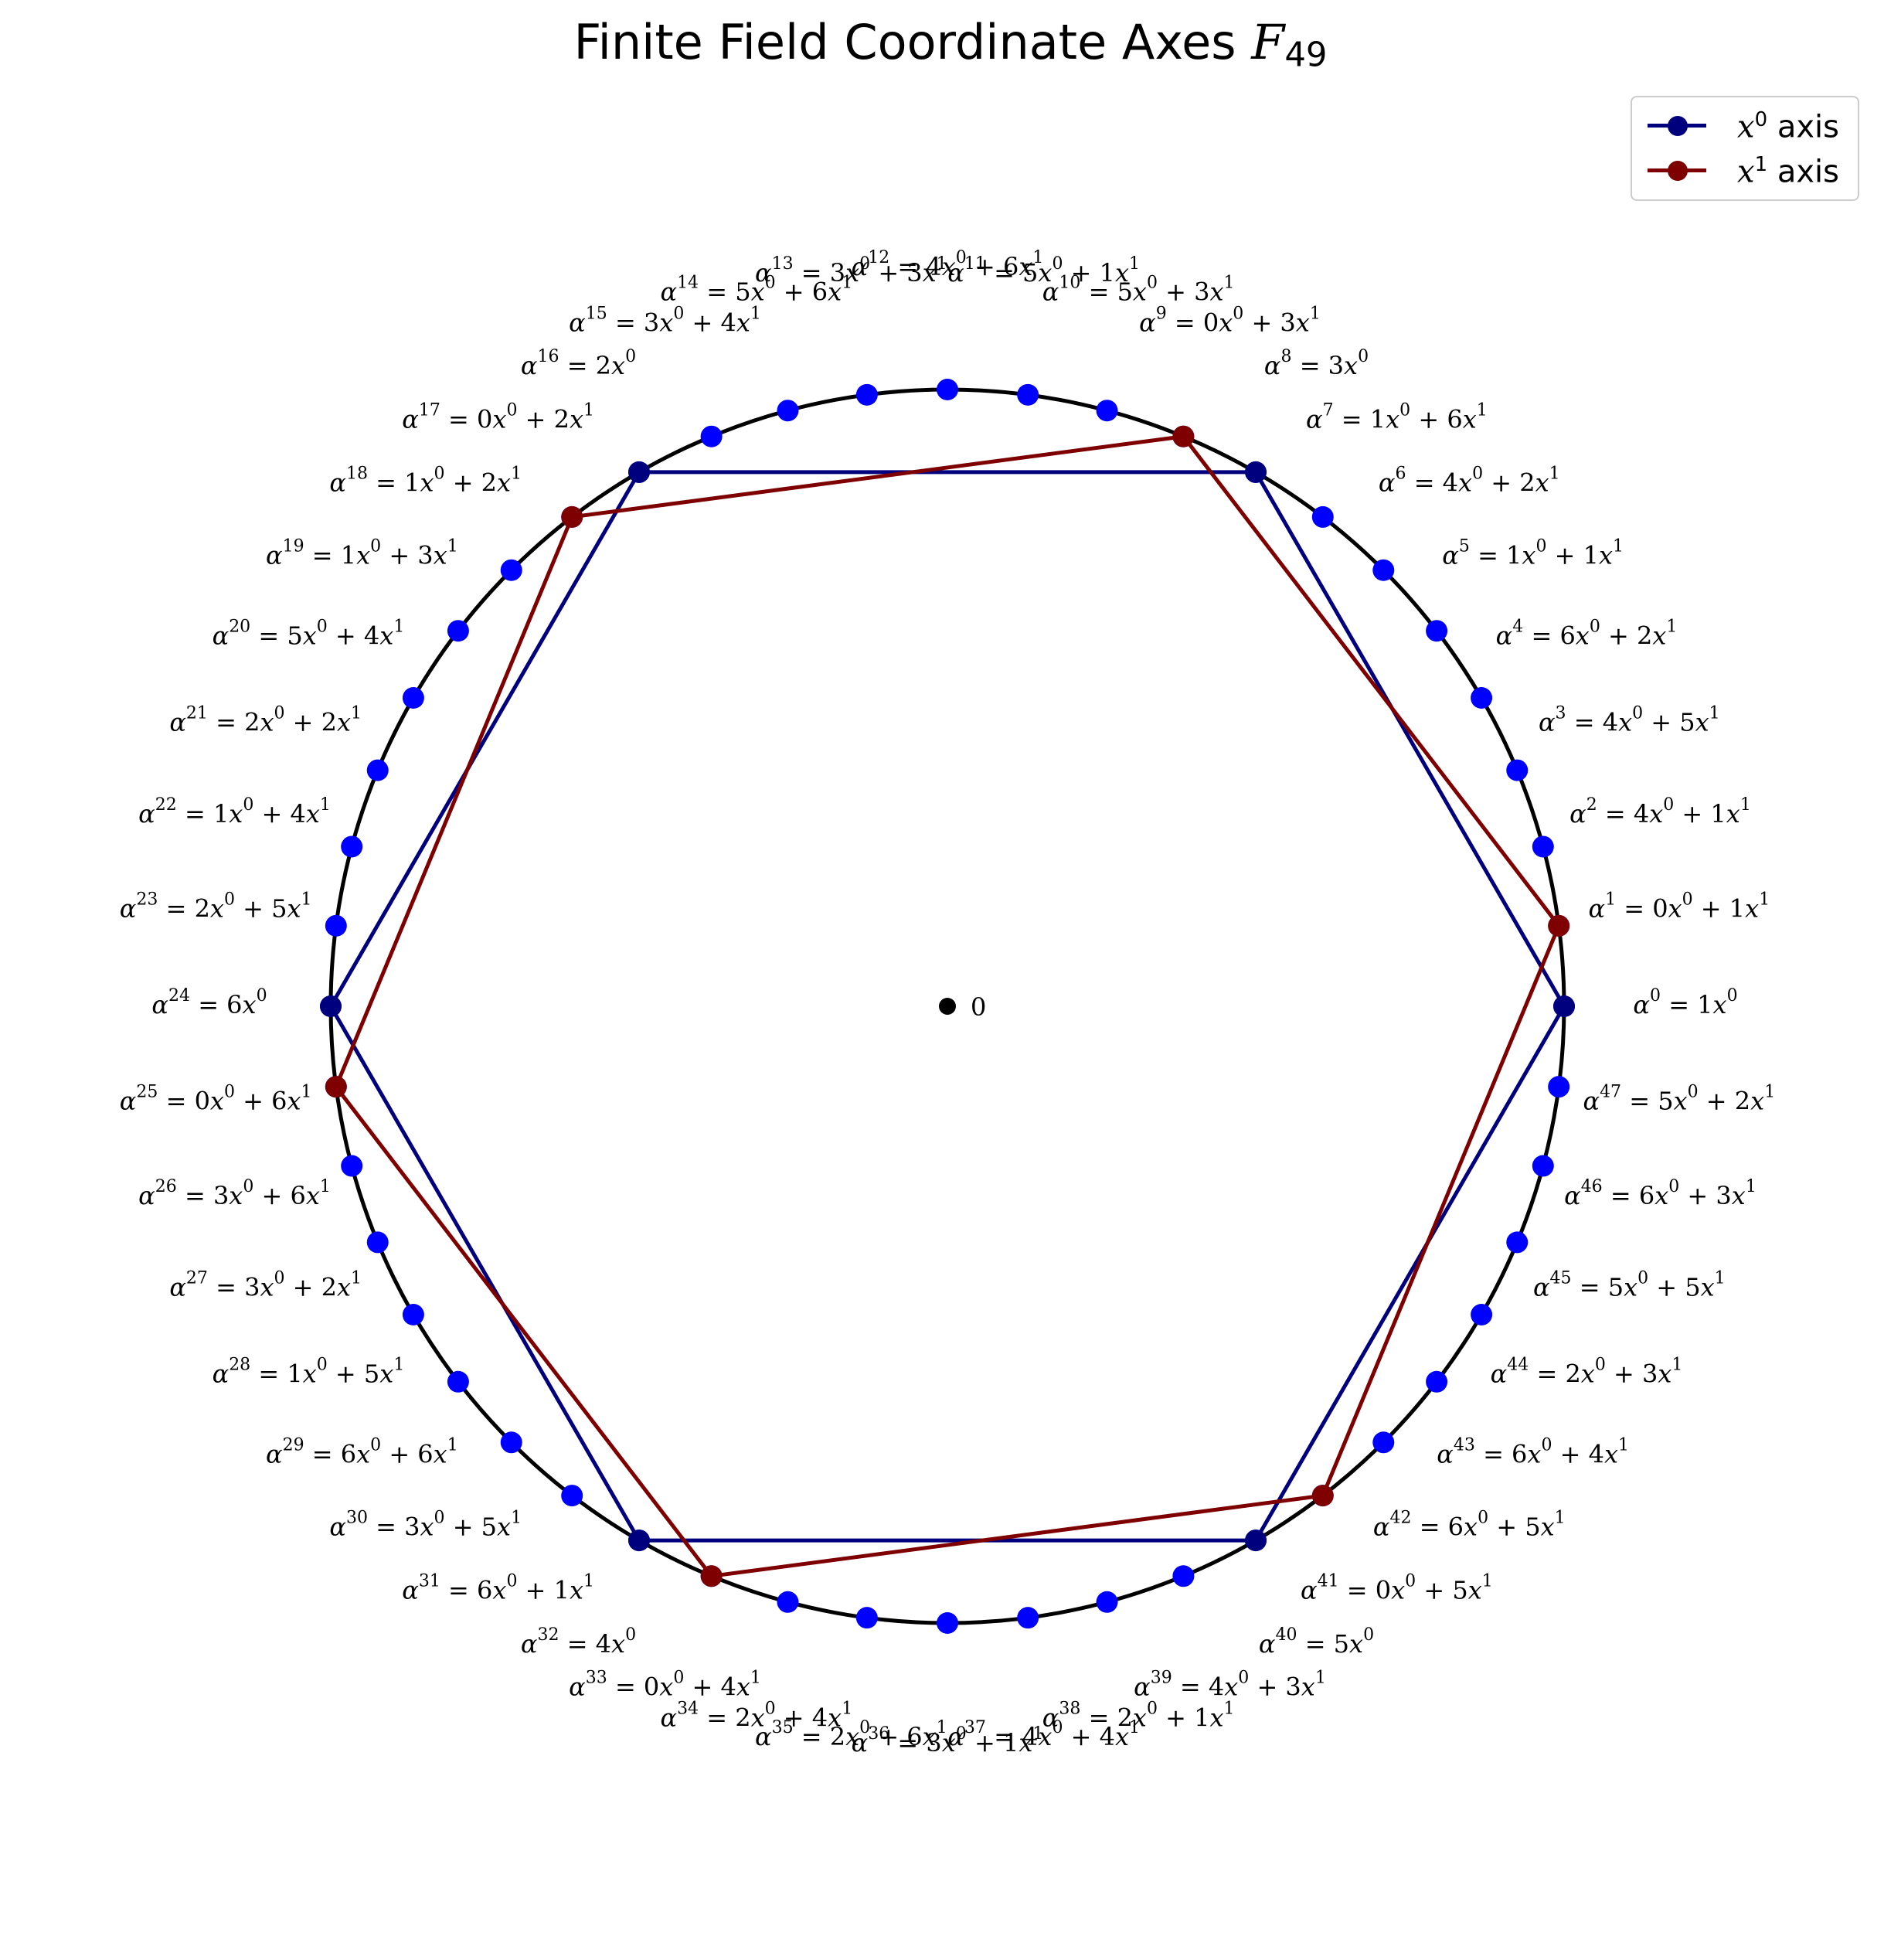  What do you see at coordinates (1316, 363) in the screenshot?
I see `label-alpha-8: α8 = 3x0` at bounding box center [1316, 363].